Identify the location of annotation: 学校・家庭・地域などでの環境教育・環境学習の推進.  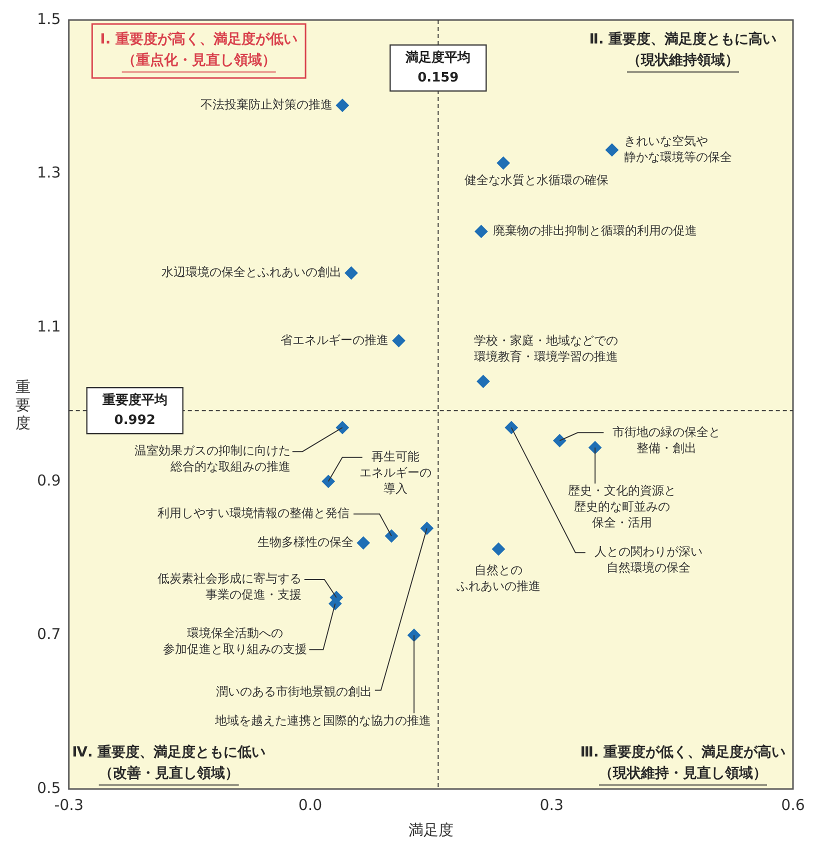
(546, 349).